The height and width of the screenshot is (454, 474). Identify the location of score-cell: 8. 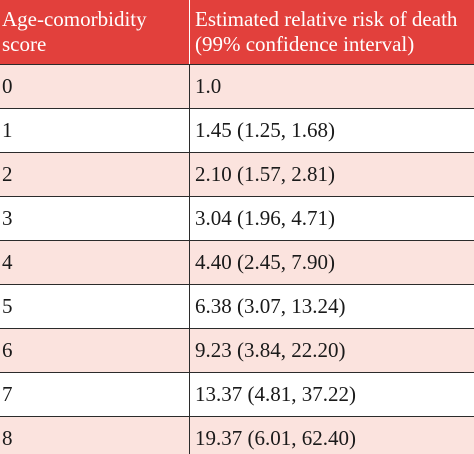
(95, 435).